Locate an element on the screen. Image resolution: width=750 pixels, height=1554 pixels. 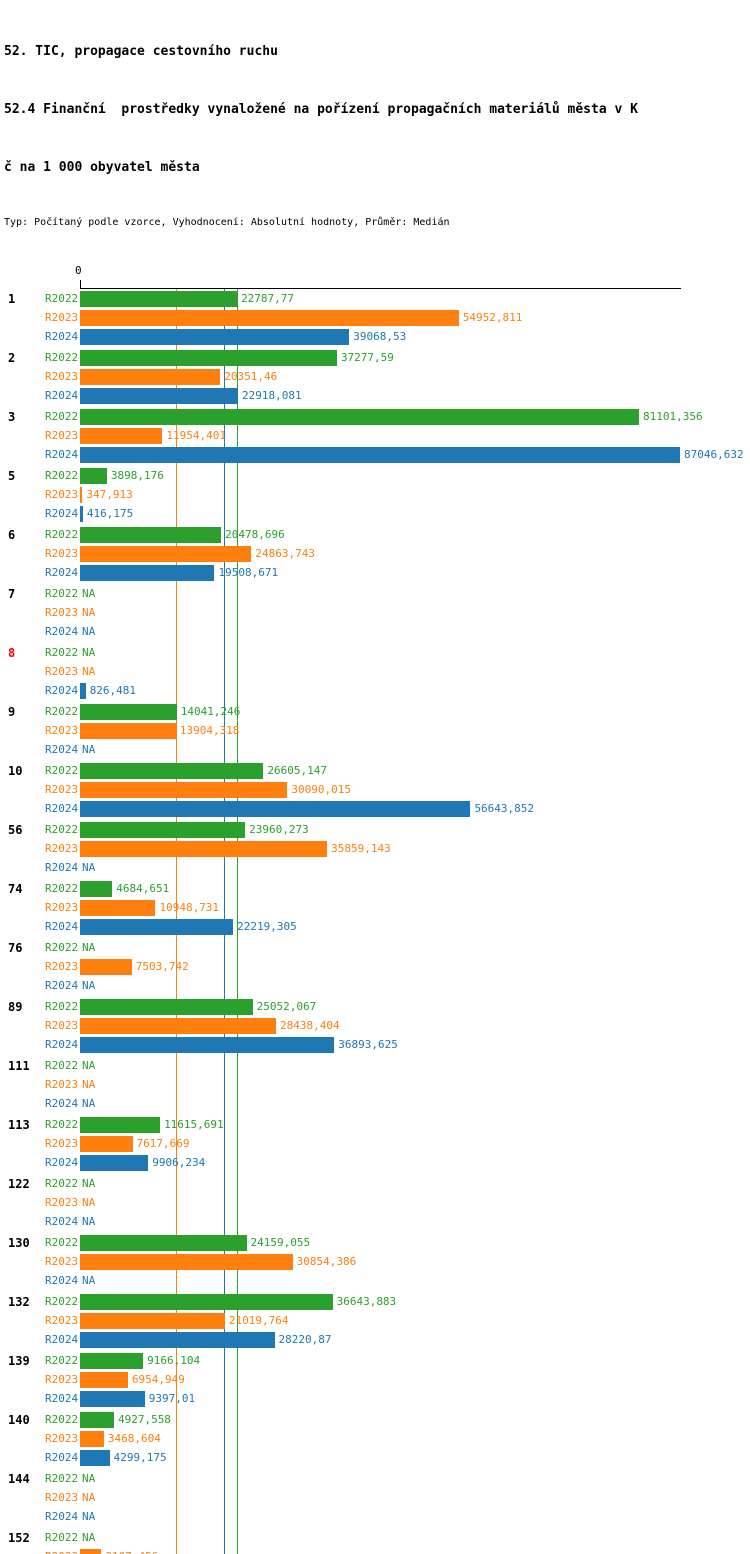
bar-row-r2022: R2022 20478,696 is located at coordinates (375, 534).